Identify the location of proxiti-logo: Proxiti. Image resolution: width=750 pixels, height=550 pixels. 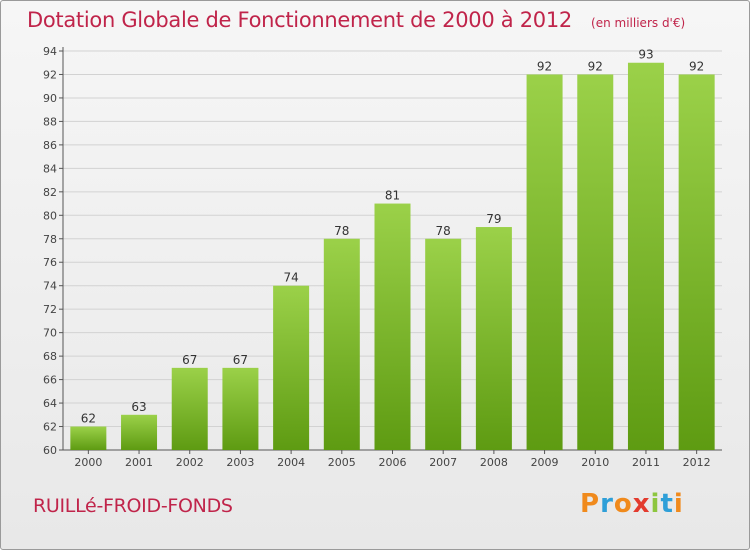
(632, 504).